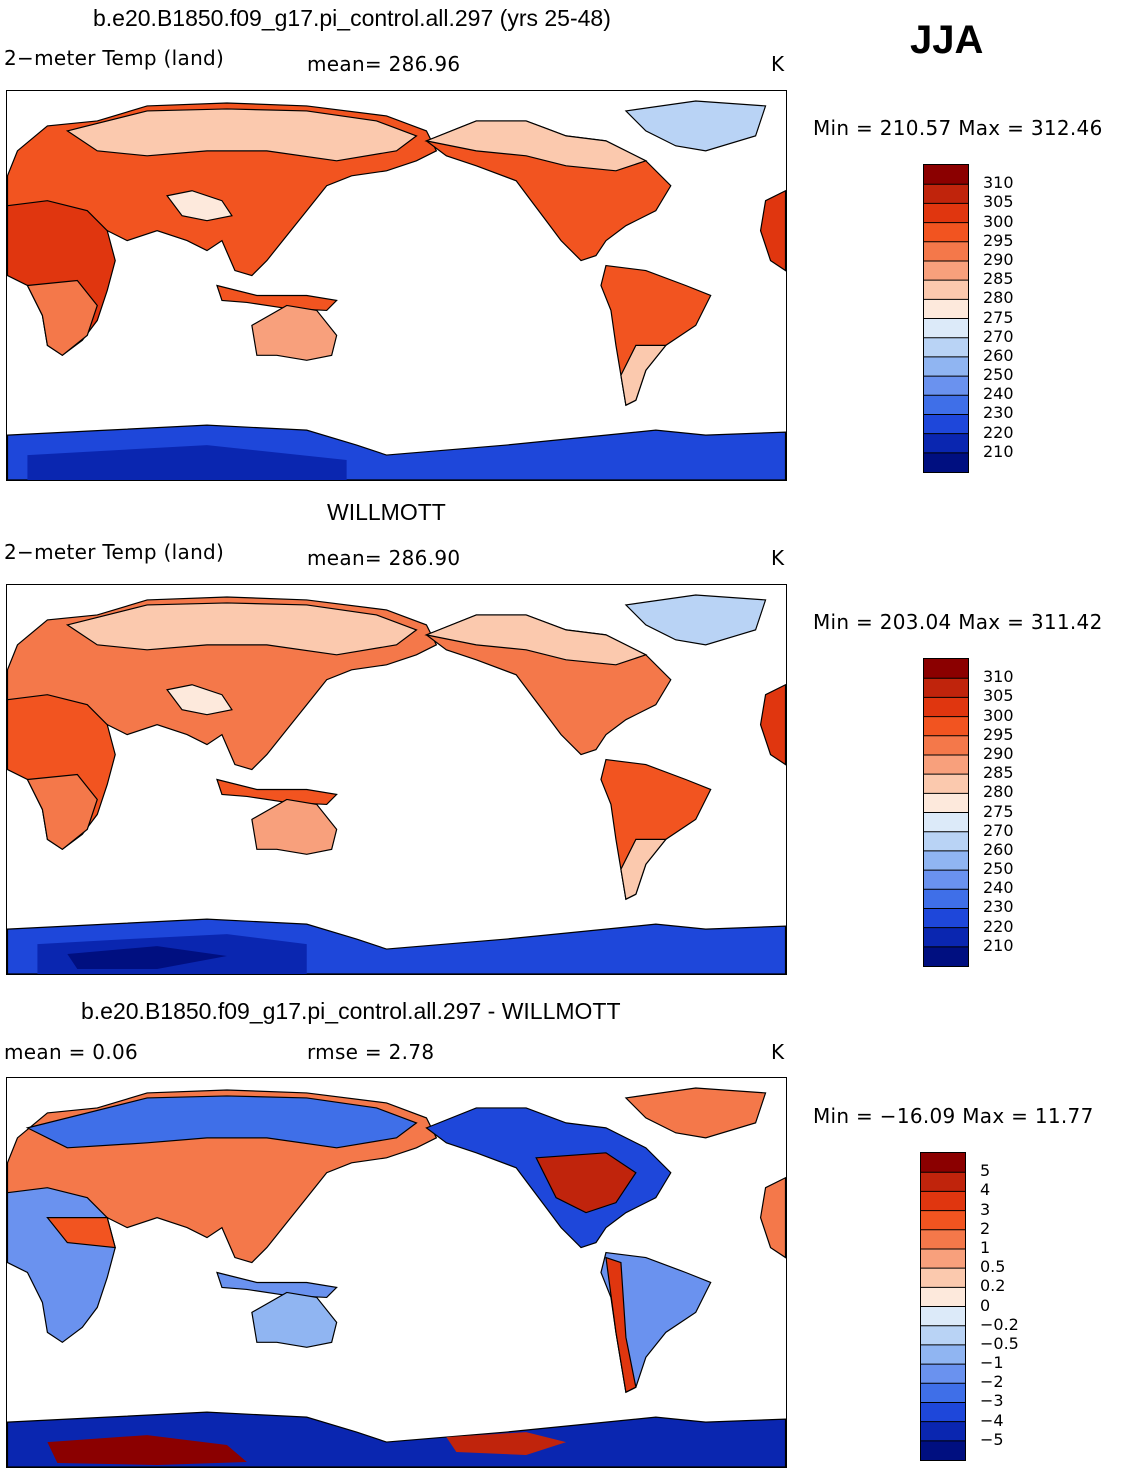  What do you see at coordinates (384, 558) in the screenshot?
I see `mean-label: mean= 286.90` at bounding box center [384, 558].